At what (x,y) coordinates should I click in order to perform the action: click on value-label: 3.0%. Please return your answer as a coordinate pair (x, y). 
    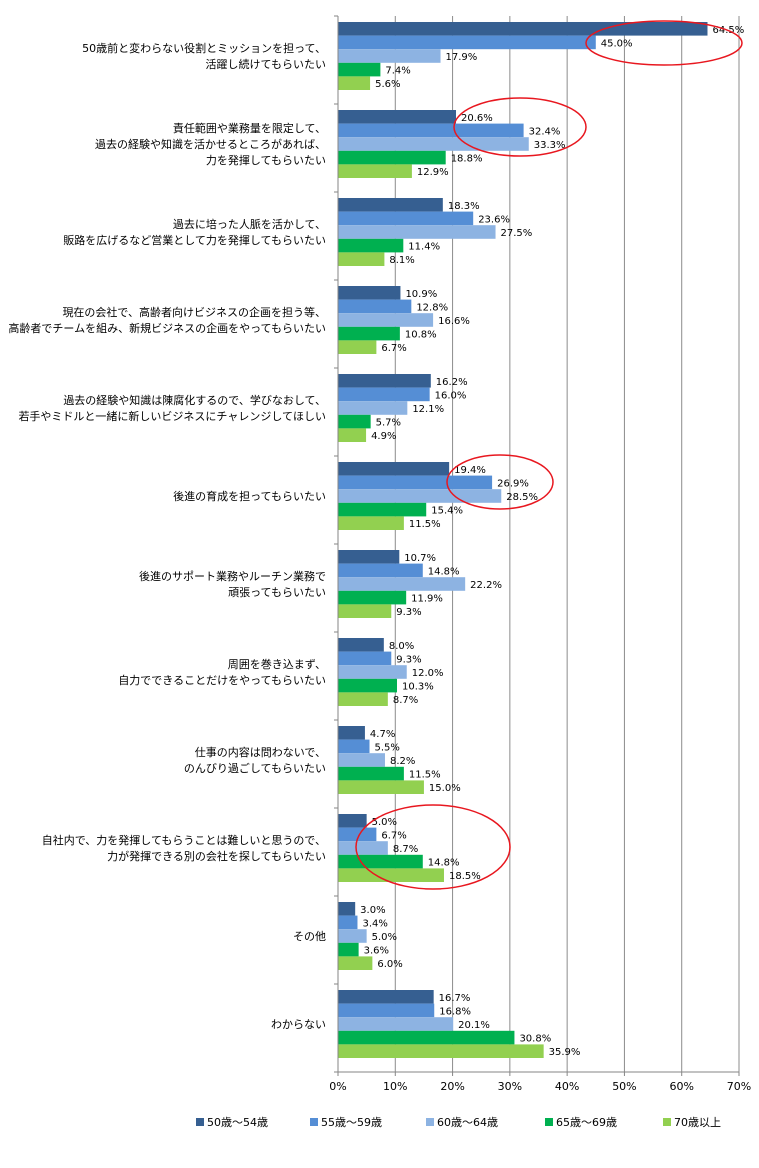
    Looking at the image, I should click on (372, 910).